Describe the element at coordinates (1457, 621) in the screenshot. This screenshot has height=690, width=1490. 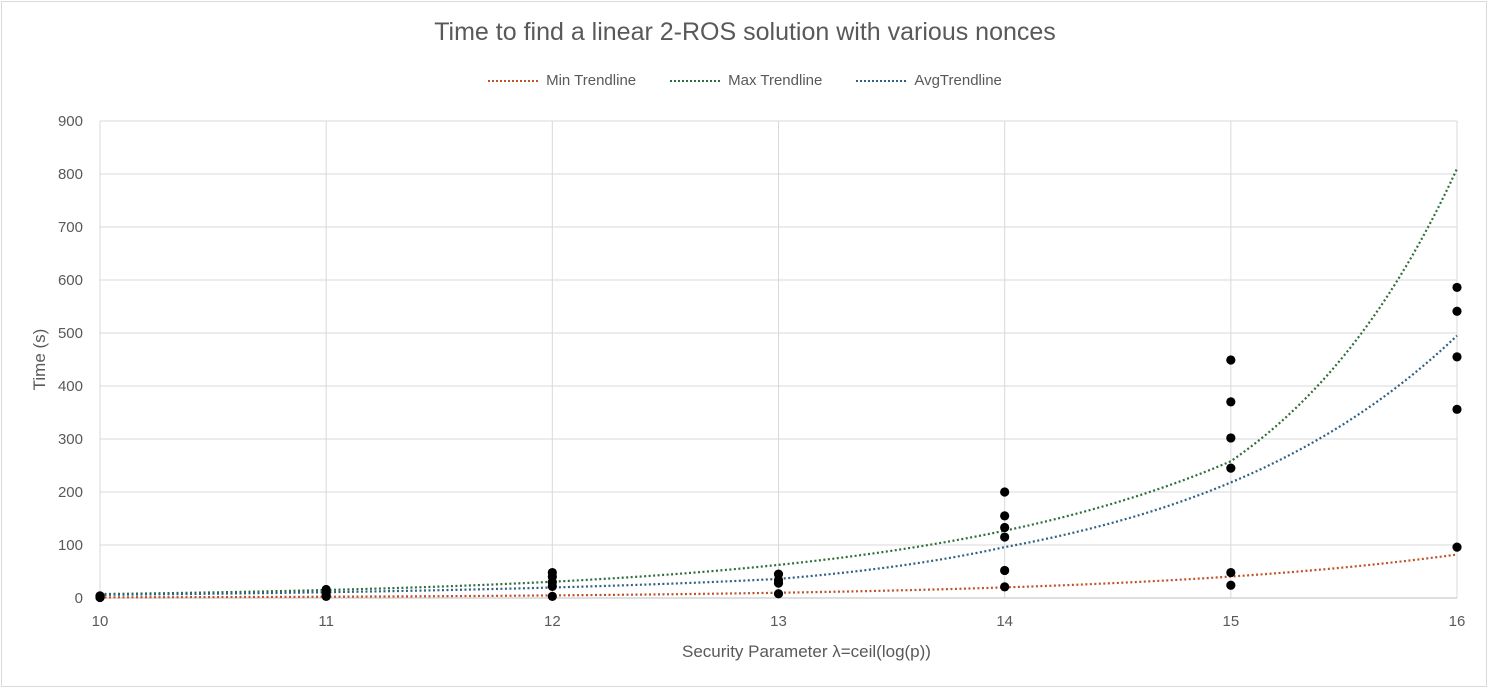
I see `x-tick-label: 16` at that location.